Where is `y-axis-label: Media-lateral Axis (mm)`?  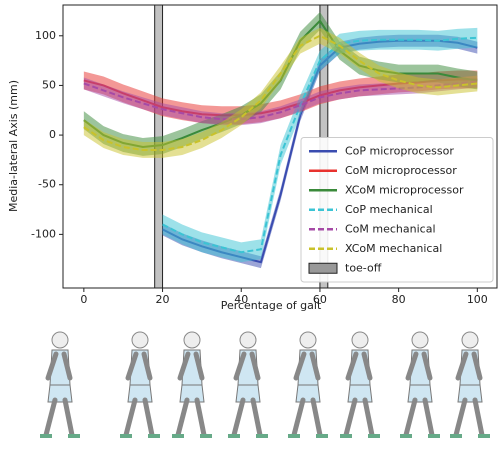
y-axis-label: Media-lateral Axis (mm) is located at coordinates (13, 146).